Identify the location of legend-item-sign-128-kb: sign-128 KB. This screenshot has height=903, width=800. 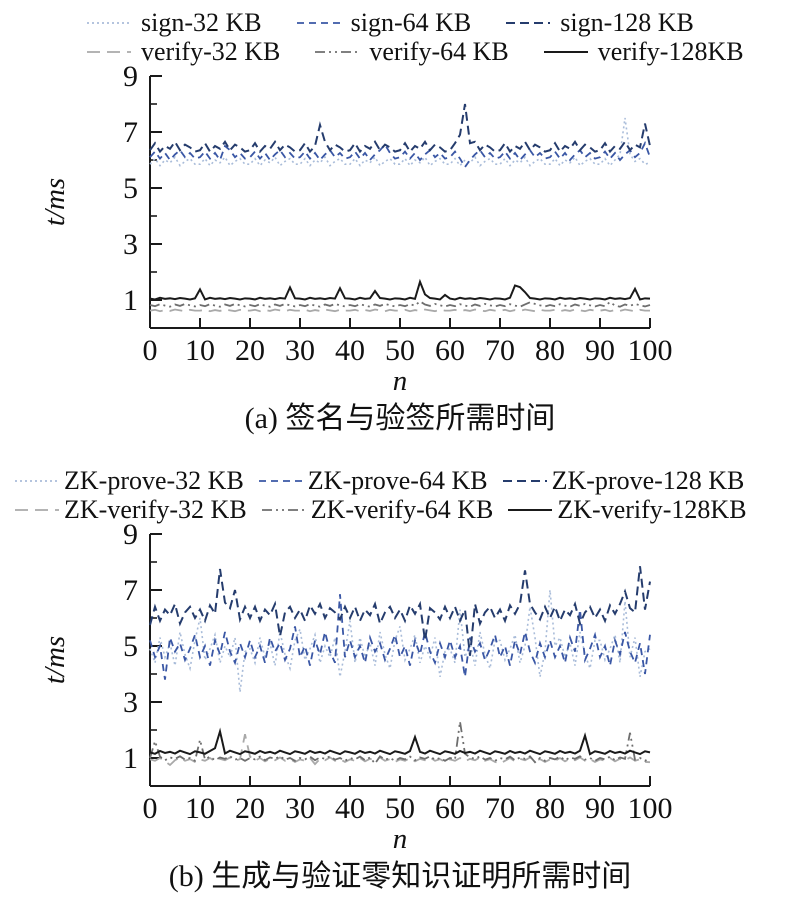
(599, 22).